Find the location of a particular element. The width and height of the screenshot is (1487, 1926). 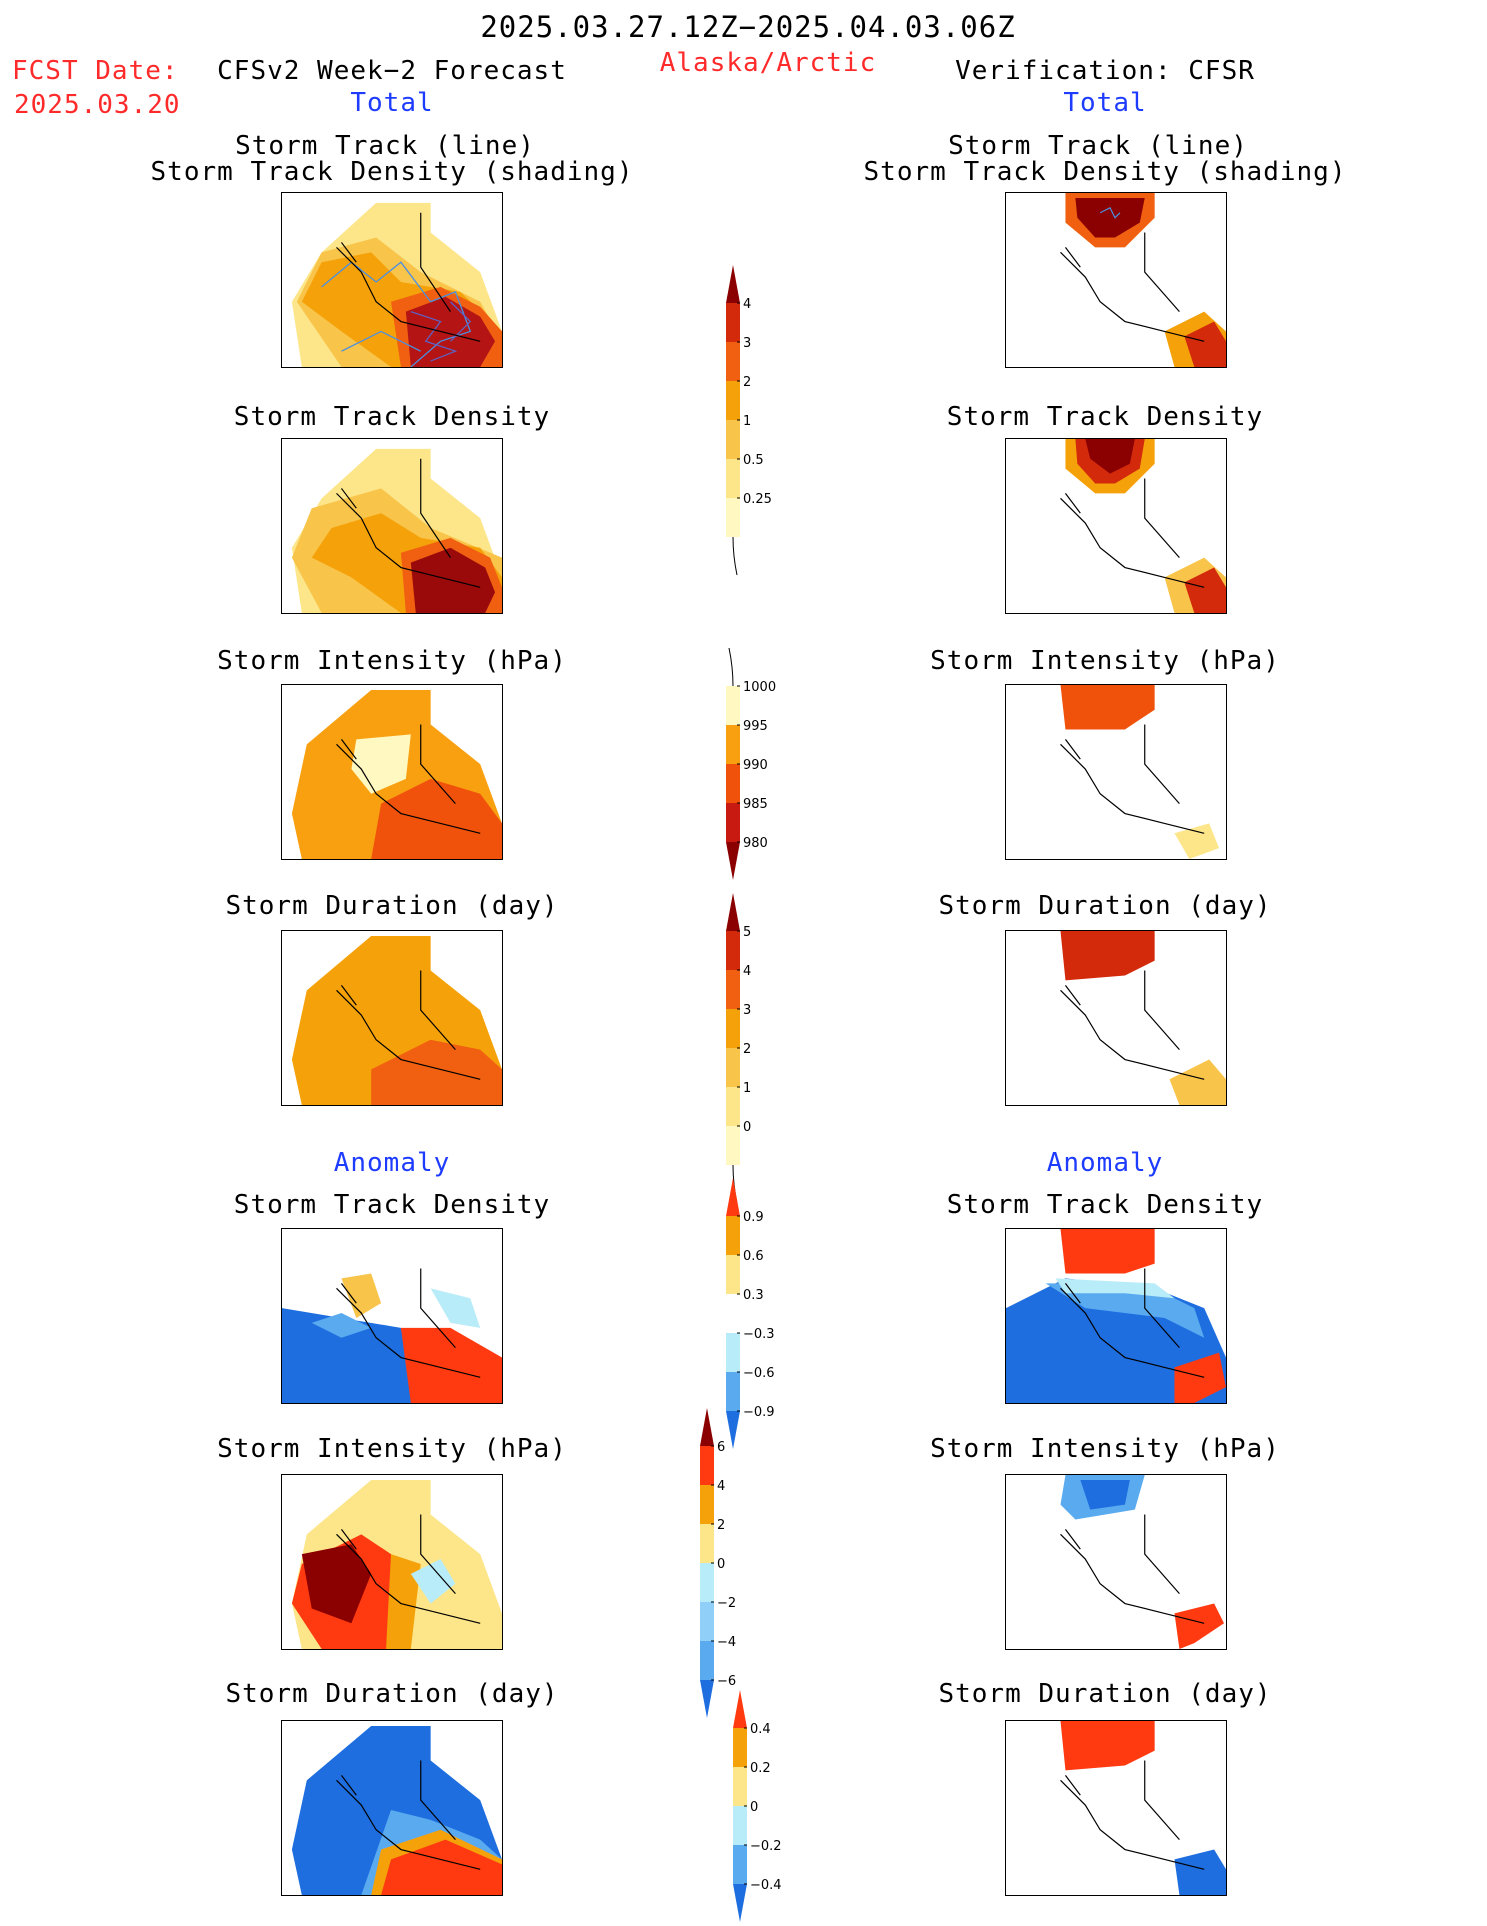

map-verify-track is located at coordinates (1116, 280).